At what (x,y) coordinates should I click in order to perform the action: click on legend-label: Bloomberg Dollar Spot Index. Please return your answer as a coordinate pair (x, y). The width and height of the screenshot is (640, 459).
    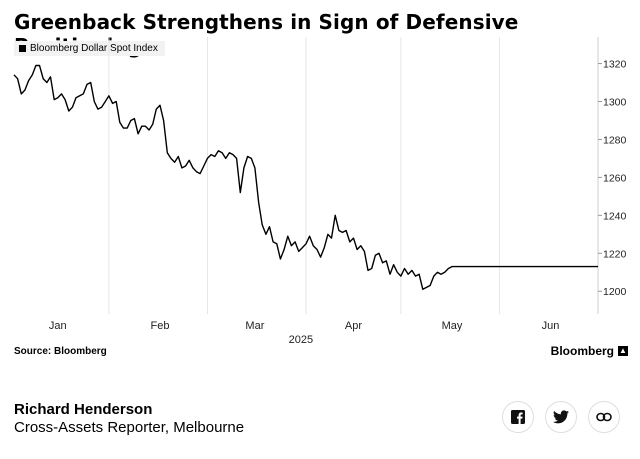
    Looking at the image, I should click on (94, 48).